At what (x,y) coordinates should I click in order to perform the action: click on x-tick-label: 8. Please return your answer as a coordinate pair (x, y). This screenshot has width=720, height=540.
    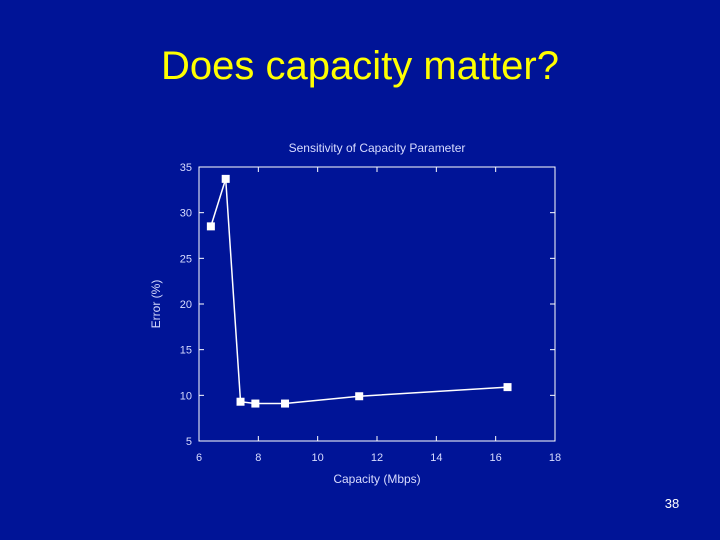
    Looking at the image, I should click on (258, 458).